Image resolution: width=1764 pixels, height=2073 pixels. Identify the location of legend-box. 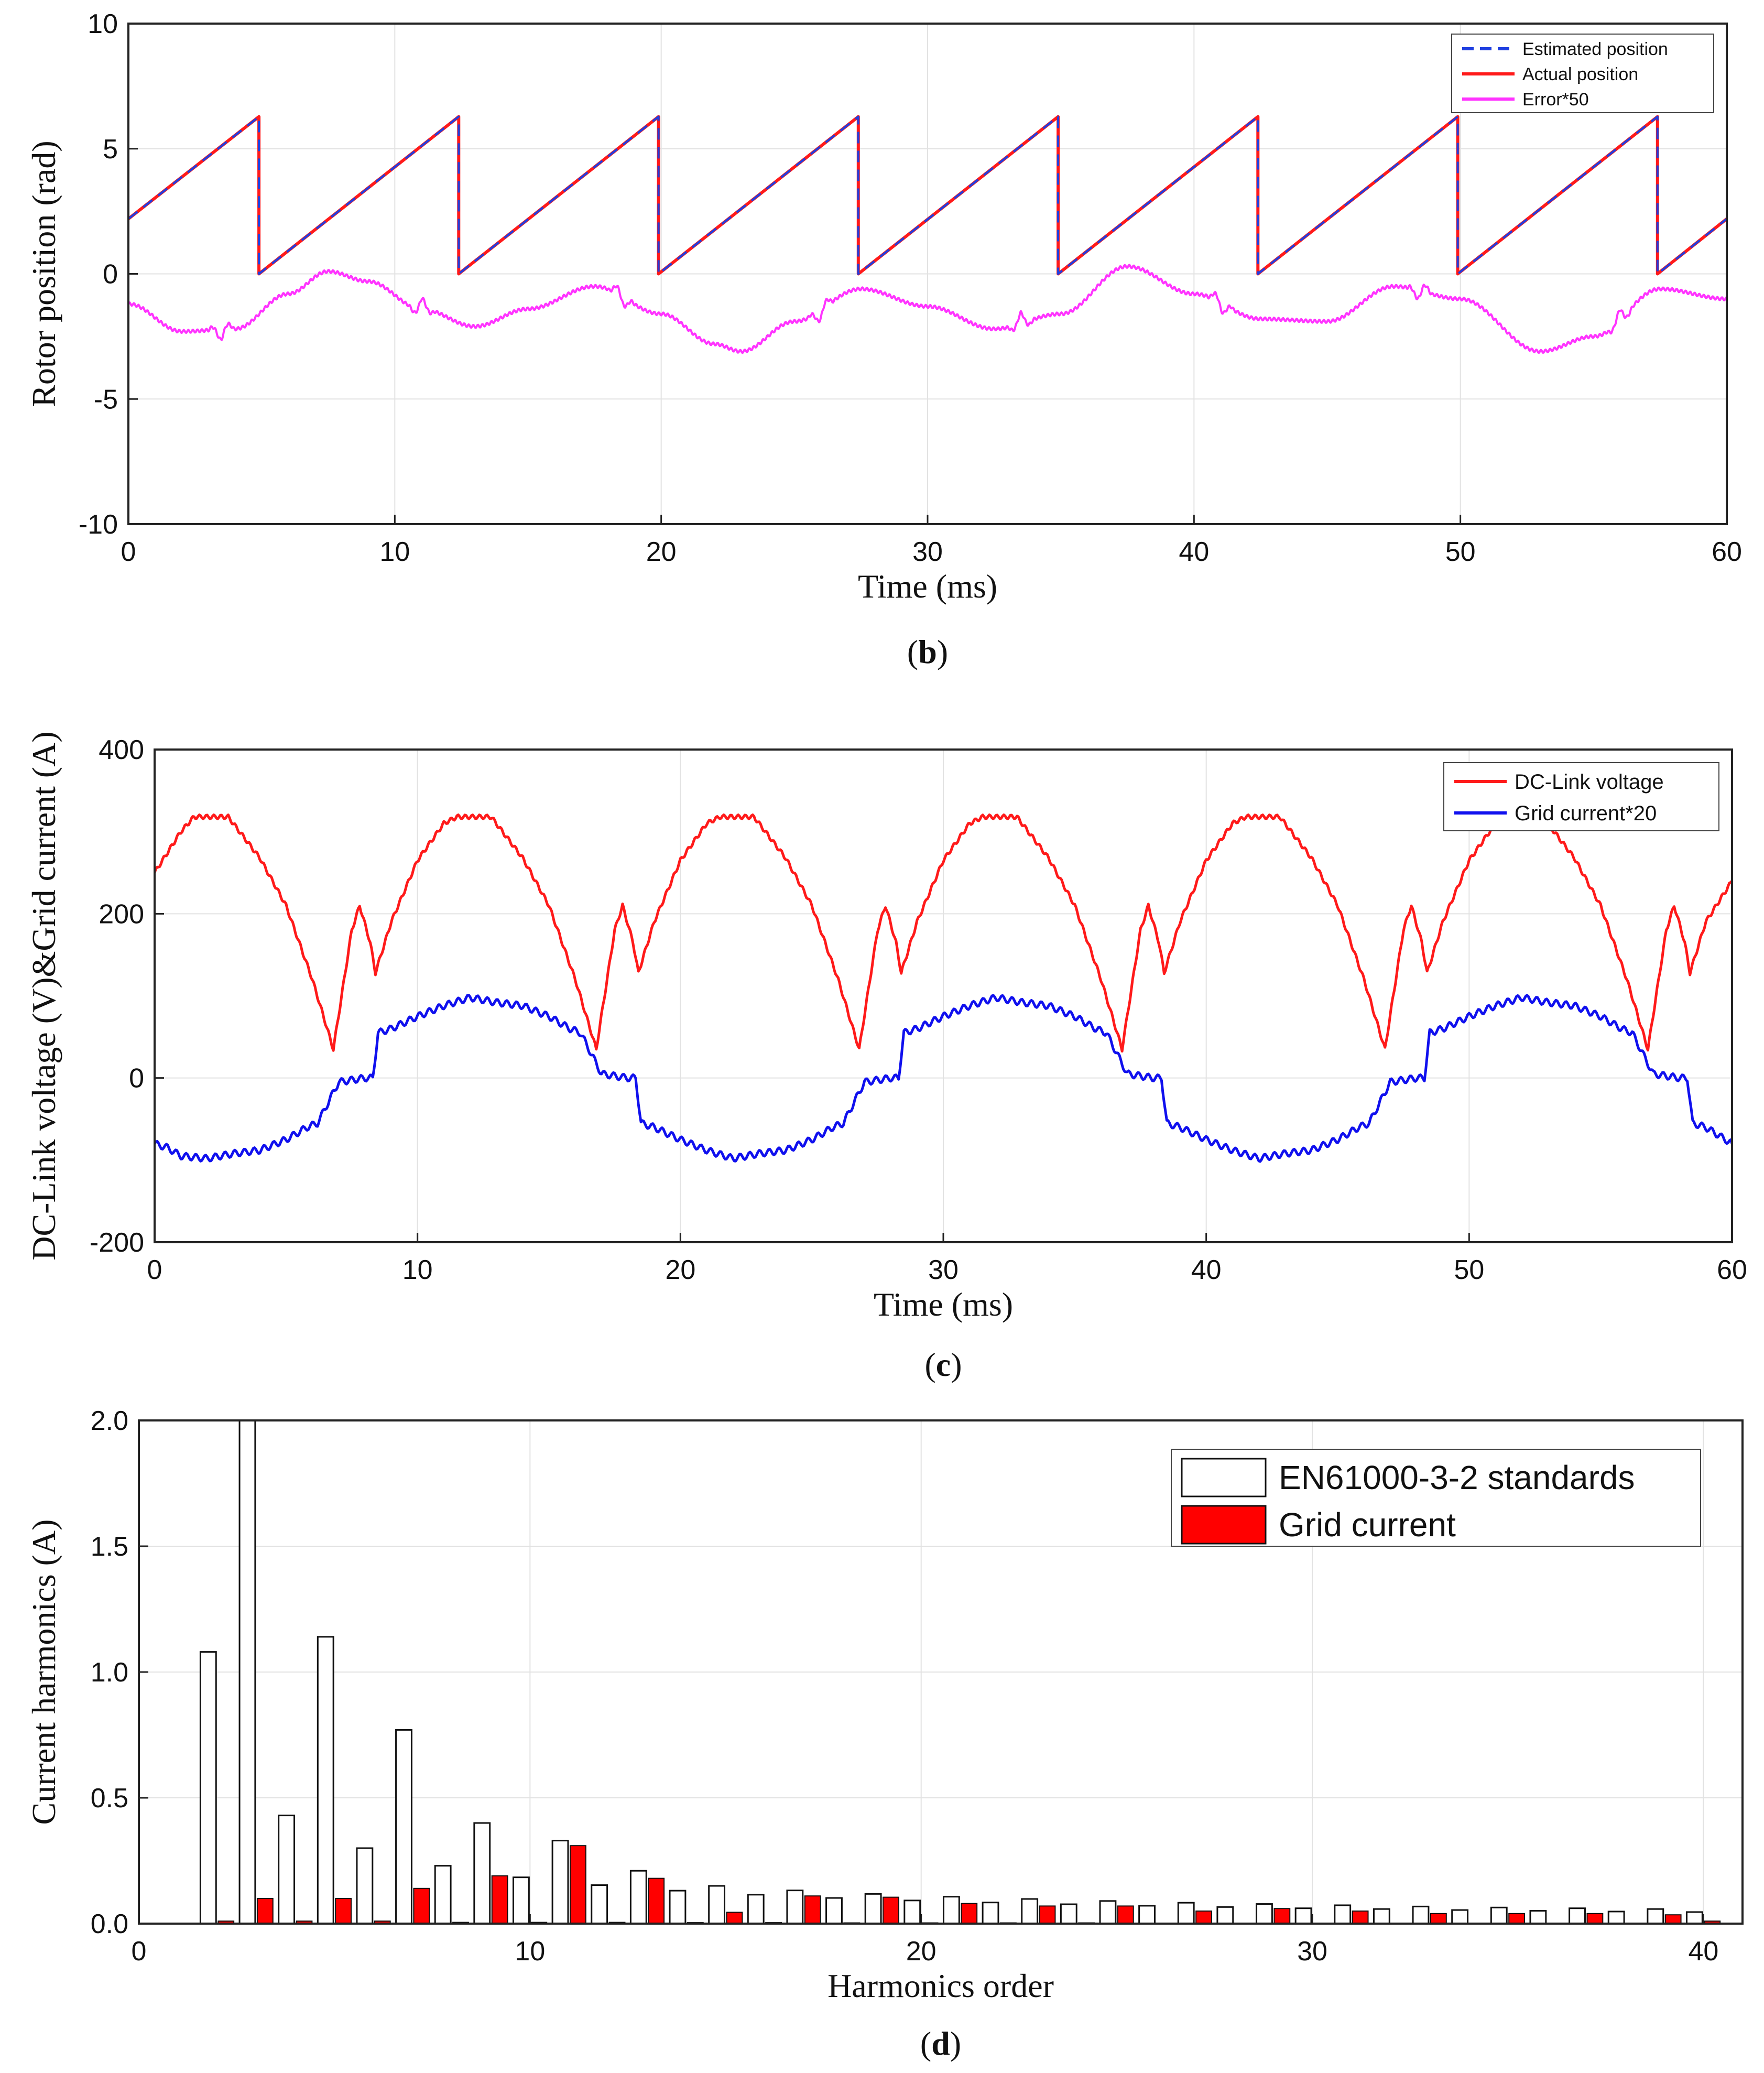
(1581, 796).